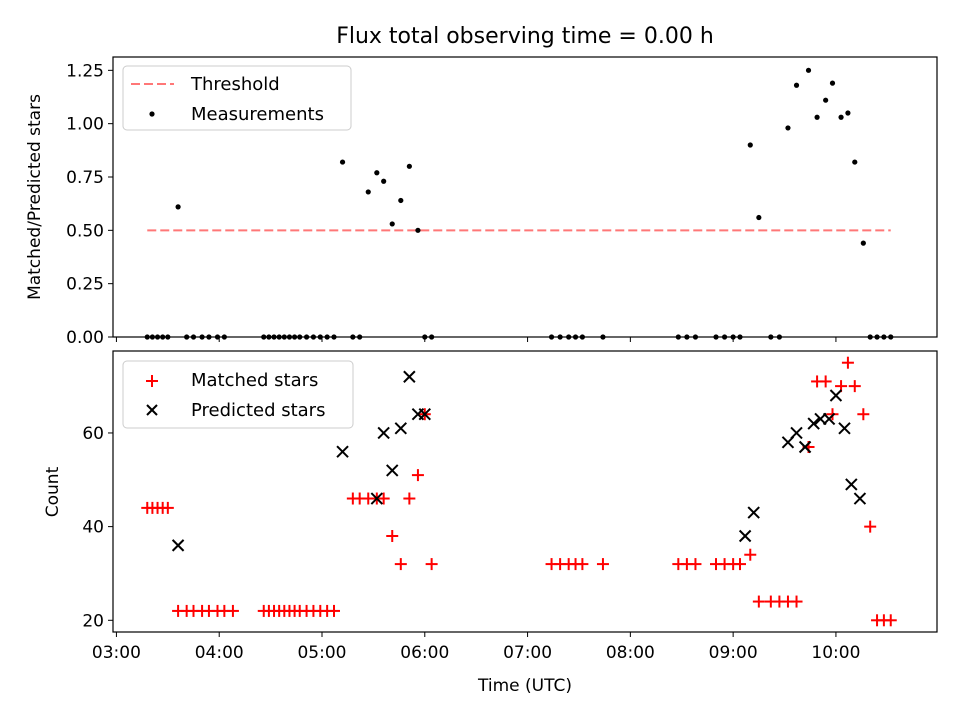 This screenshot has height=720, width=960. I want to click on x-tick-label: 03:00, so click(116, 653).